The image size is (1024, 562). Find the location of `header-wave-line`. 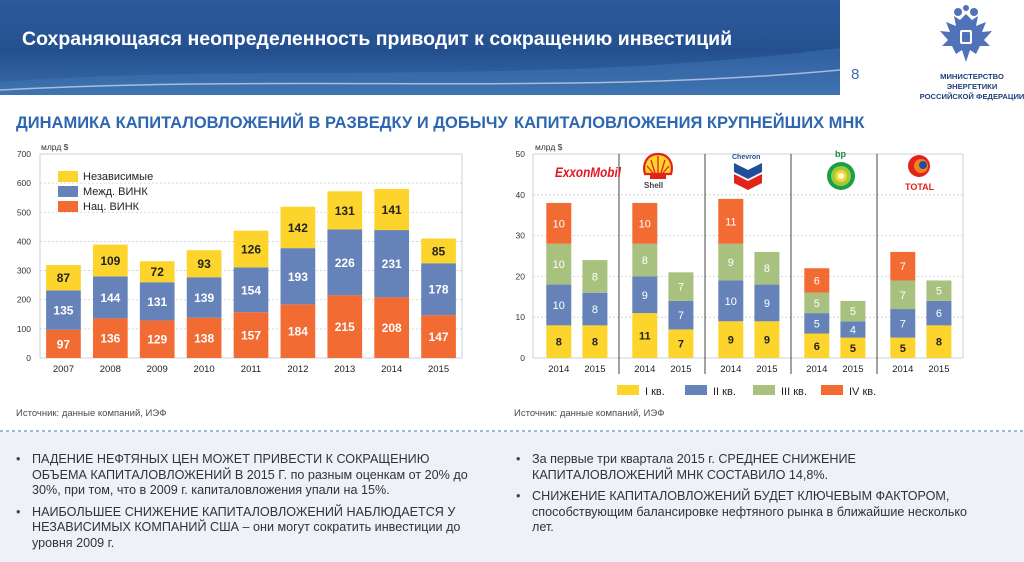

header-wave-line is located at coordinates (420, 80).